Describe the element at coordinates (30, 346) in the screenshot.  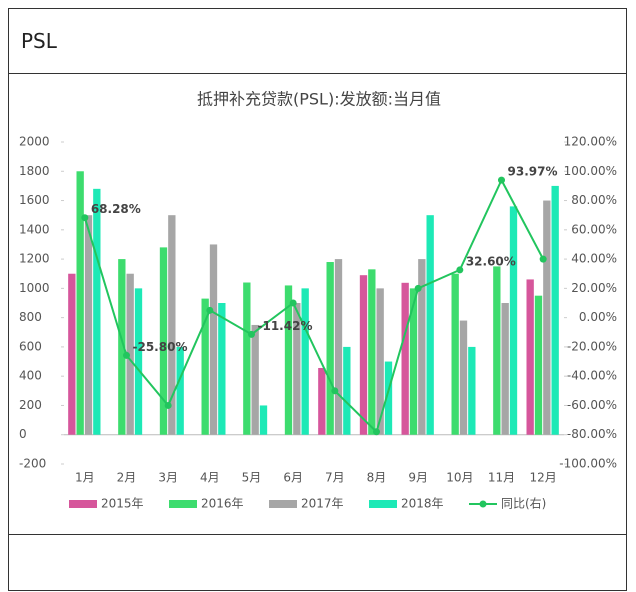
I see `y-tick-label: 600` at that location.